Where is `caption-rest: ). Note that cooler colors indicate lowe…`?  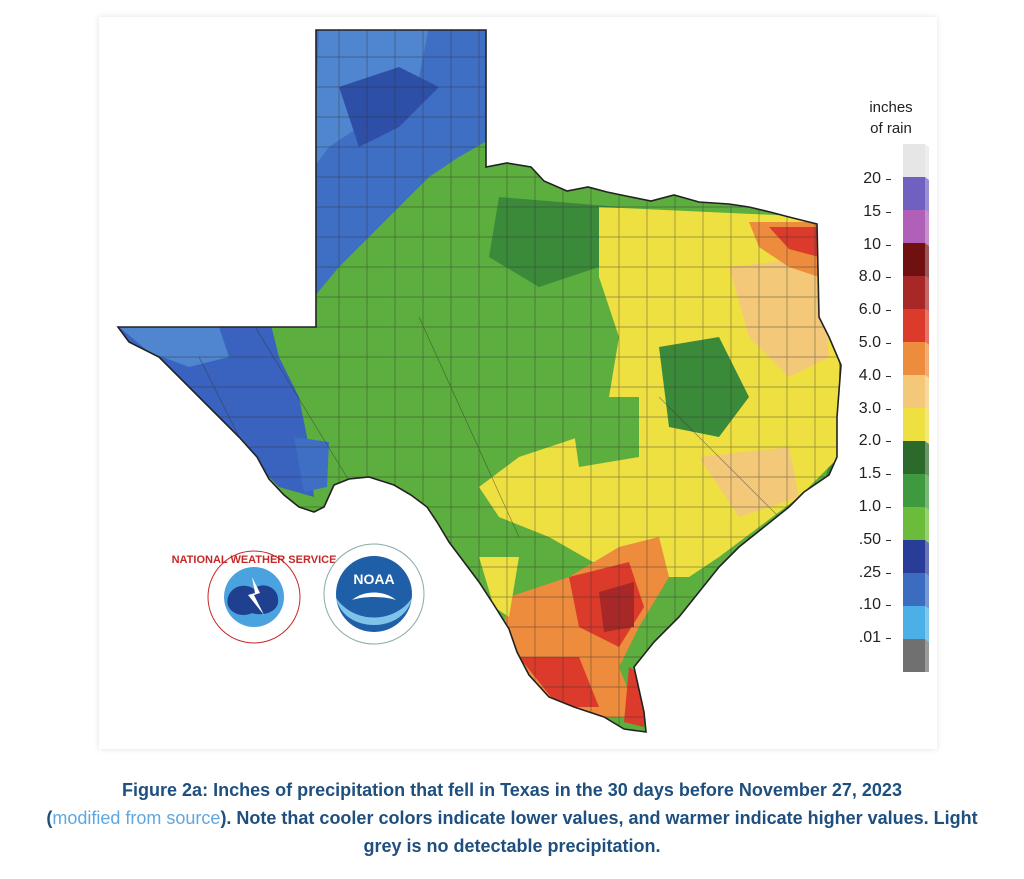
caption-rest: ). Note that cooler colors indicate lowe… is located at coordinates (599, 832).